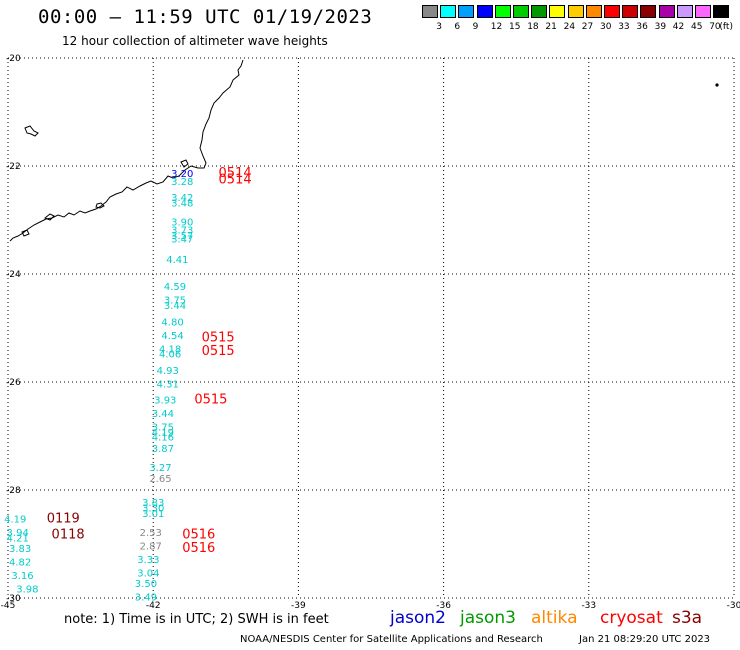 Image resolution: width=740 pixels, height=650 pixels. I want to click on wave-height-value: 4.41, so click(177, 260).